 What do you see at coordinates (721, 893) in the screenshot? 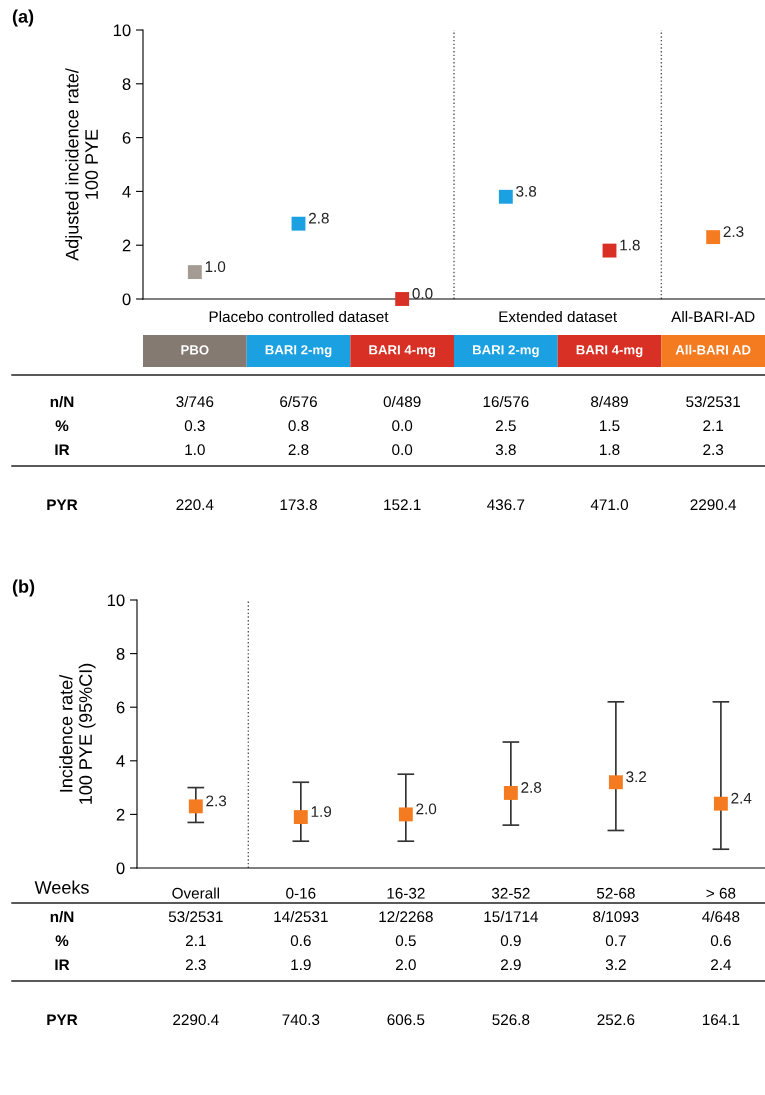
I see `x-tick-label: > 68` at bounding box center [721, 893].